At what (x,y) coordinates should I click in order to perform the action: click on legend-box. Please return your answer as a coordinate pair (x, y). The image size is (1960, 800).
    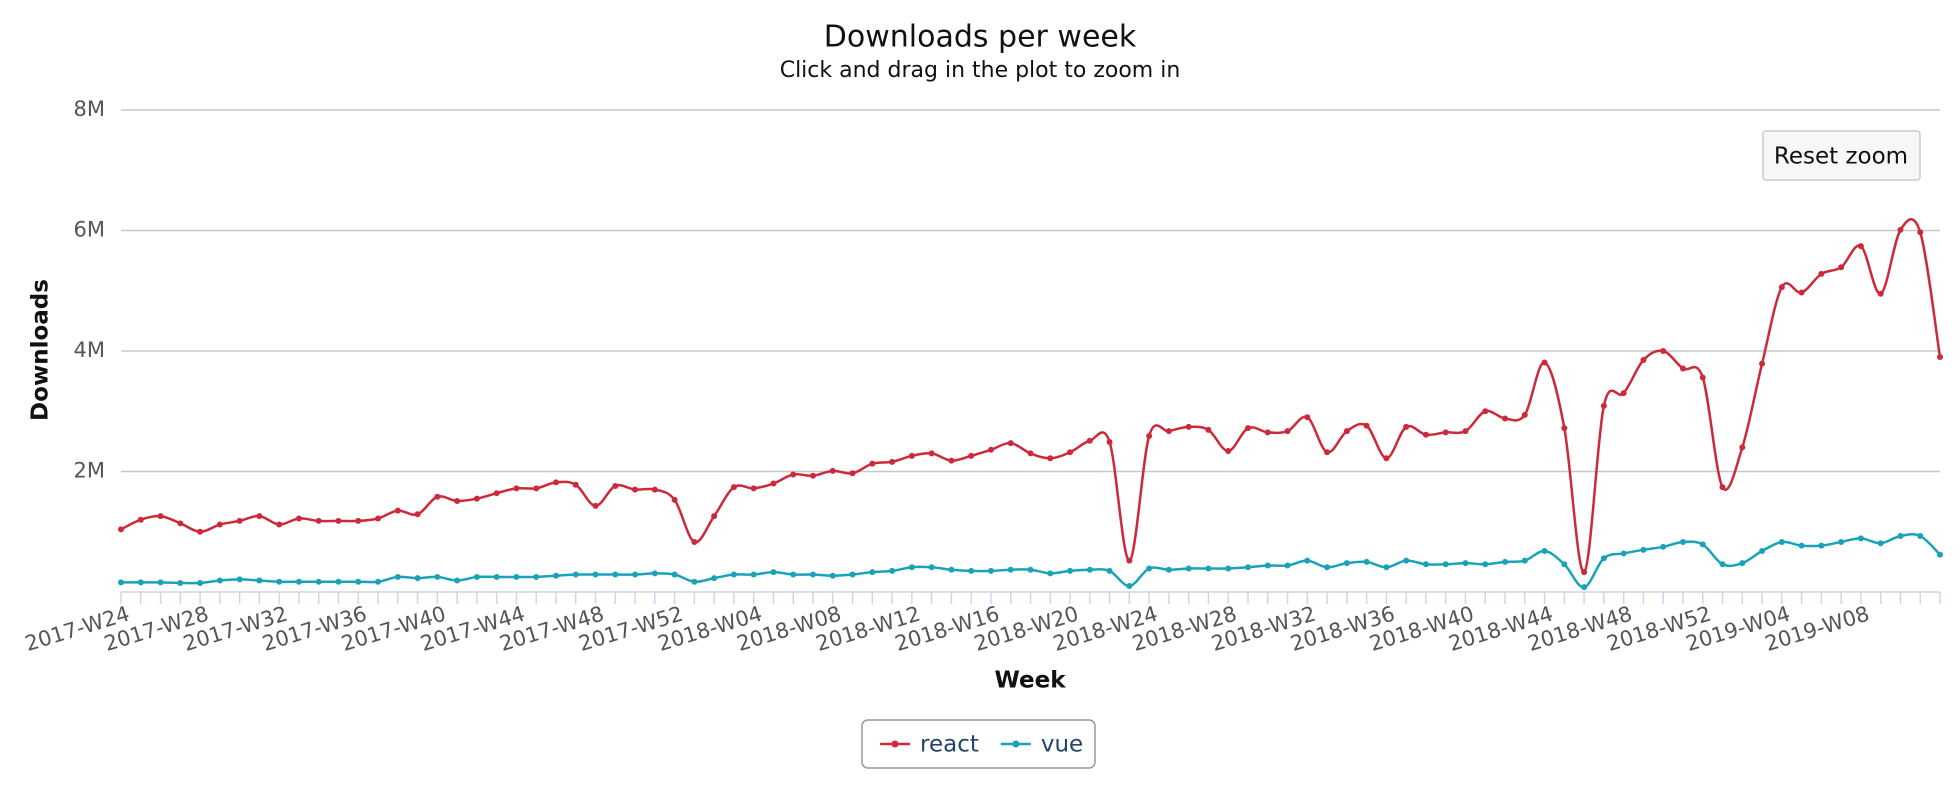
    Looking at the image, I should click on (978, 744).